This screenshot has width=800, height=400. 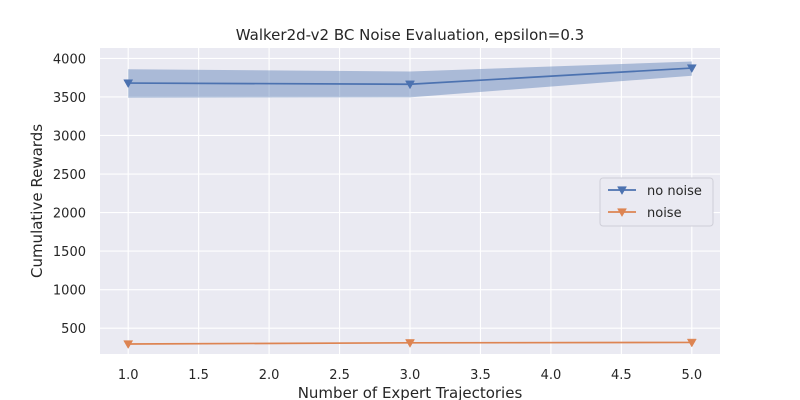 I want to click on y-tick-label: 3000, so click(x=69, y=136).